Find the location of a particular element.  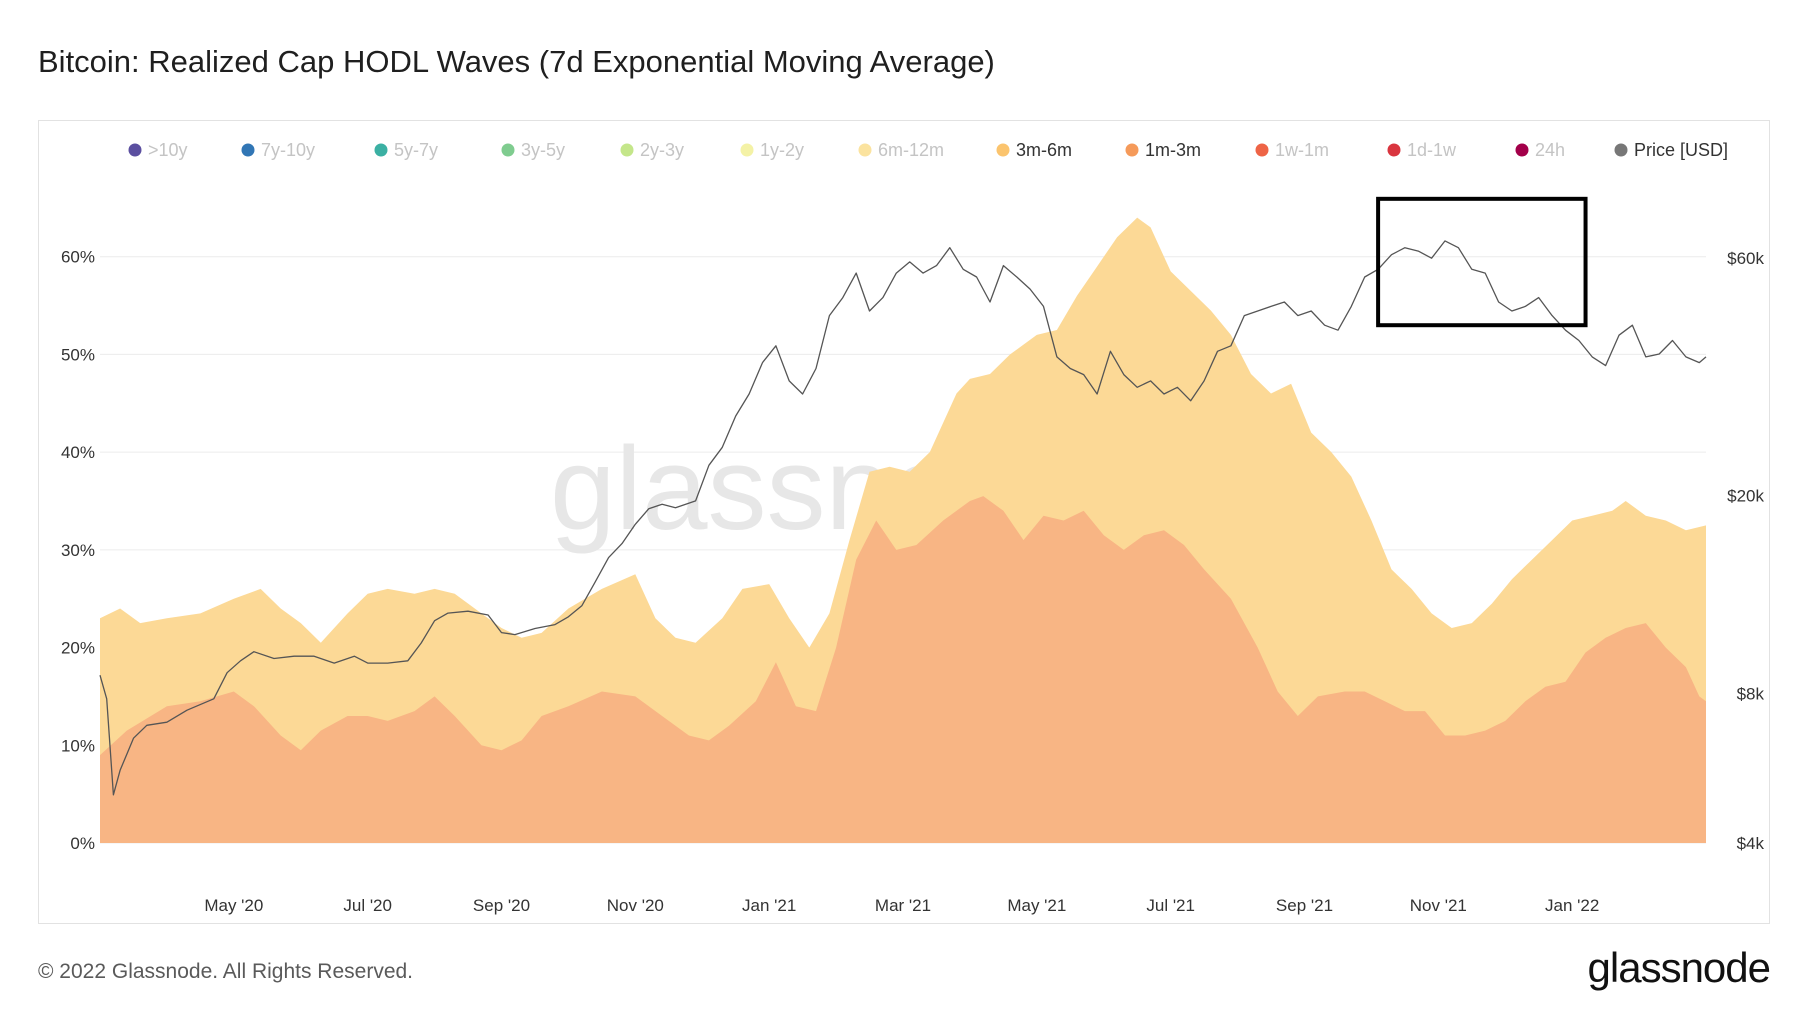

legend-item: Price [USD] is located at coordinates (1671, 150).